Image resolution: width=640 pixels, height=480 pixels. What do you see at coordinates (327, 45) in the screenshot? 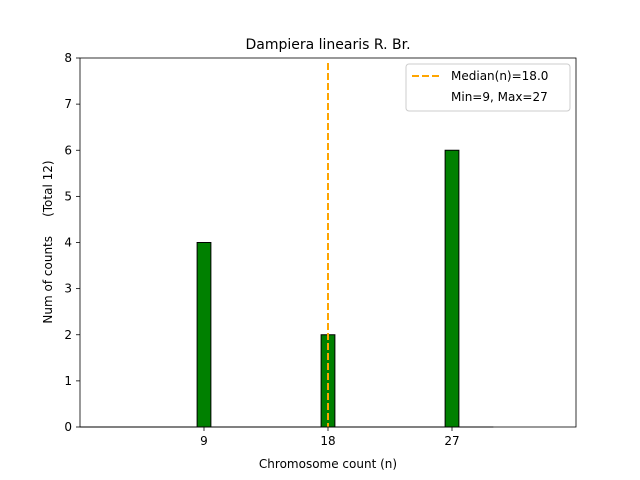
I see `chart-title: Dampiera linearis R. Br.` at bounding box center [327, 45].